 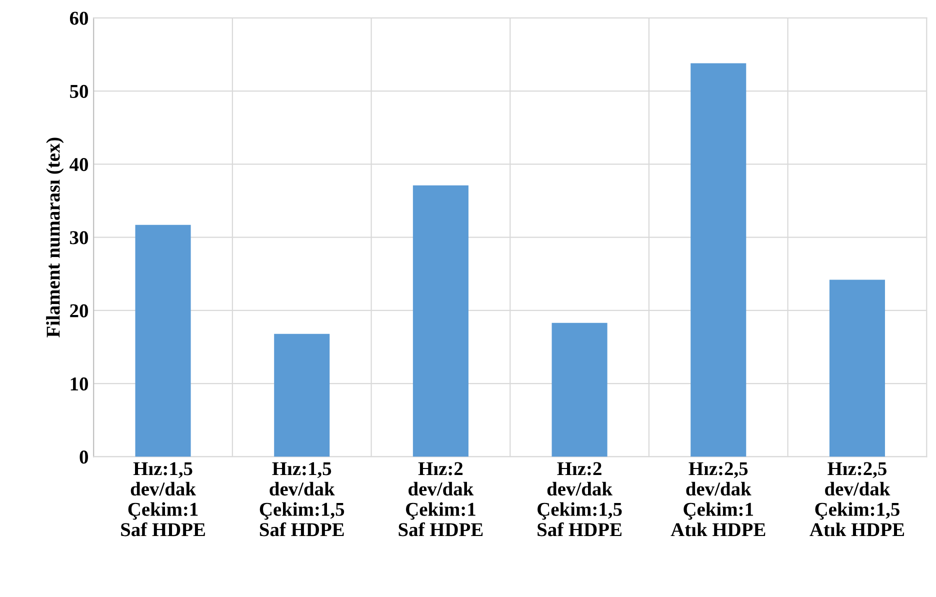 I want to click on y-axis-title: Filament numarası (tex), so click(x=55, y=238).